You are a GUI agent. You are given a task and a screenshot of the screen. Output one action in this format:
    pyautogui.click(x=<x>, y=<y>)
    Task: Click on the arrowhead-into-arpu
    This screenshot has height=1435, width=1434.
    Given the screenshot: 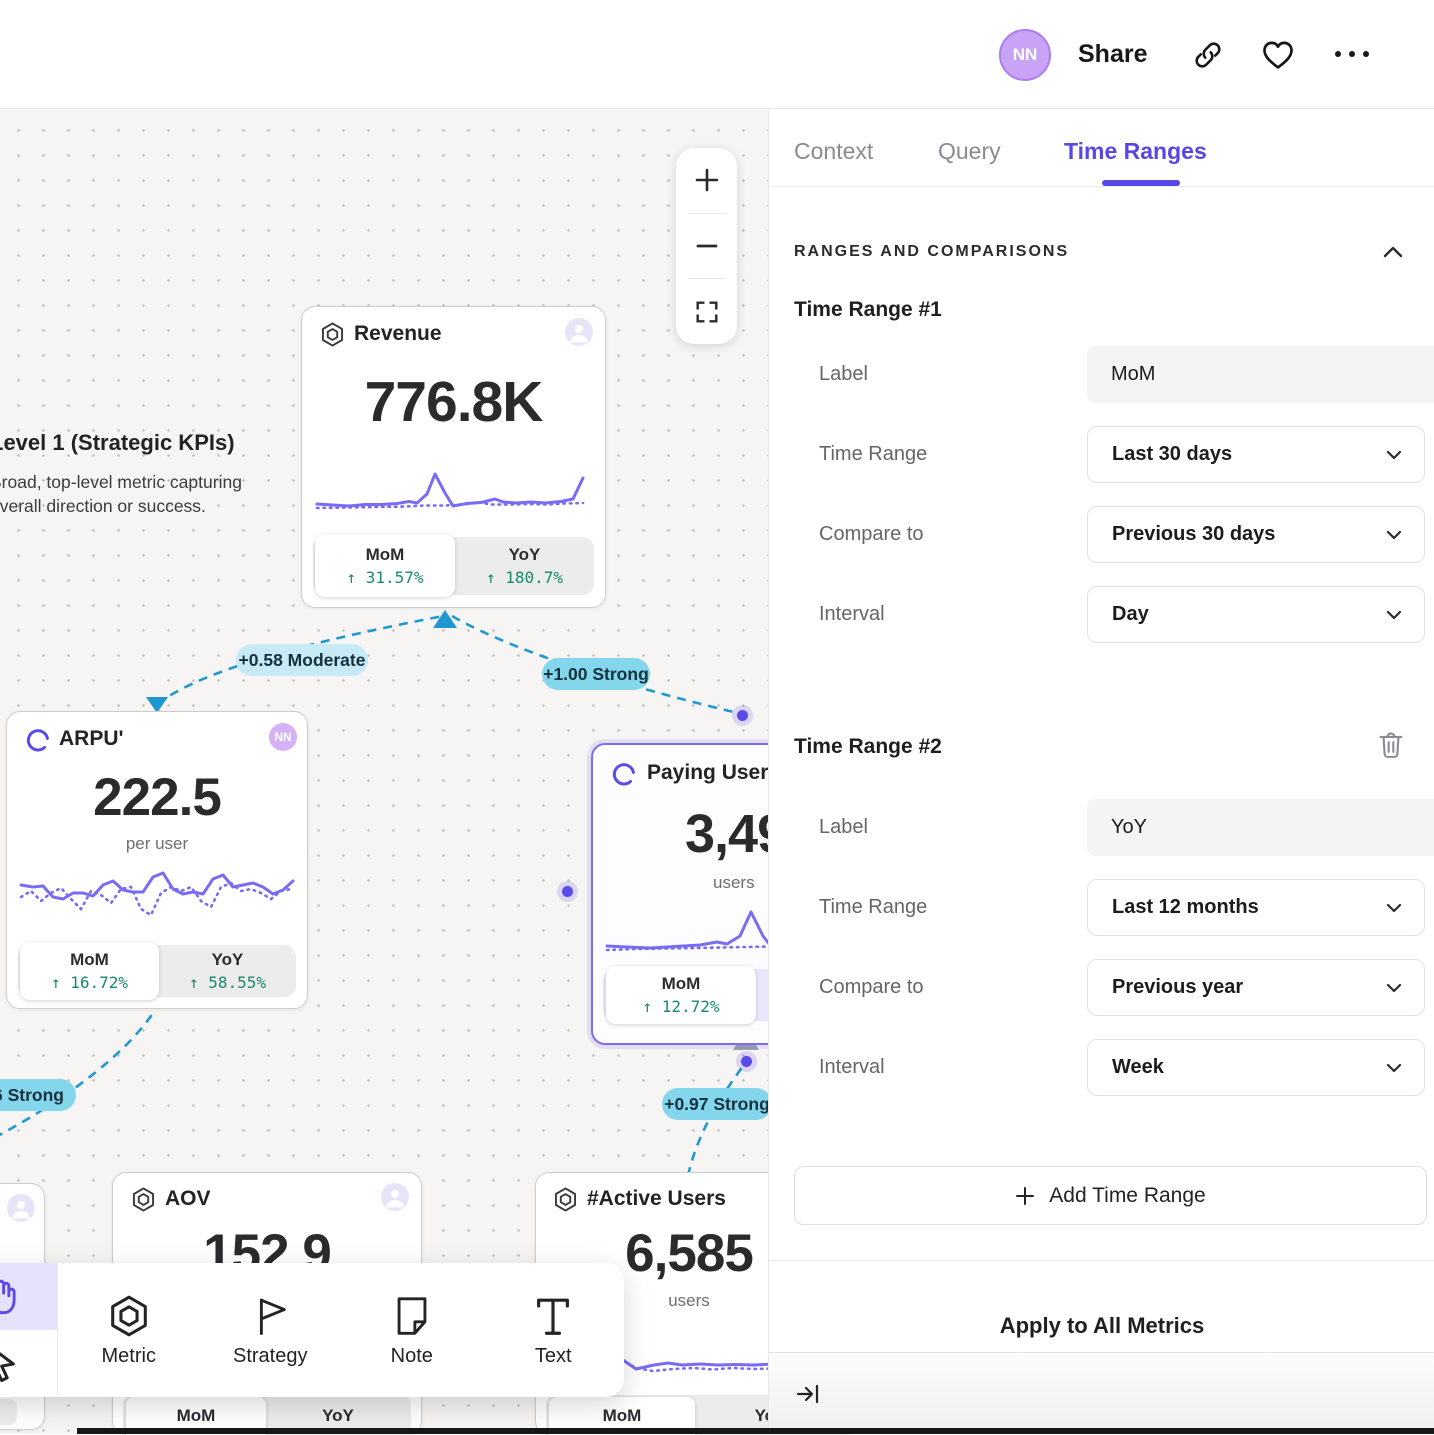 What is the action you would take?
    pyautogui.click(x=157, y=705)
    